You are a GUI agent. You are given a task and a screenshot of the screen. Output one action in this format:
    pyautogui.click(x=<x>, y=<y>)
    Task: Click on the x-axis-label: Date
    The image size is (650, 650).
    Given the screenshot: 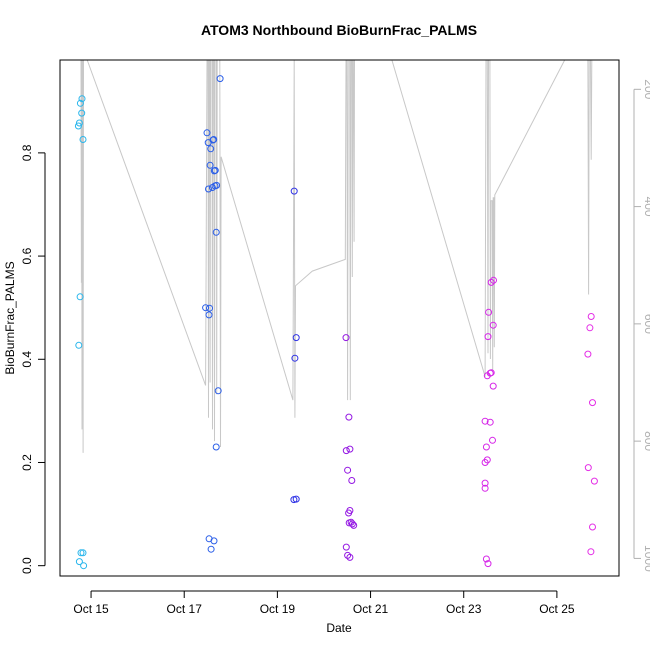 What is the action you would take?
    pyautogui.click(x=339, y=628)
    